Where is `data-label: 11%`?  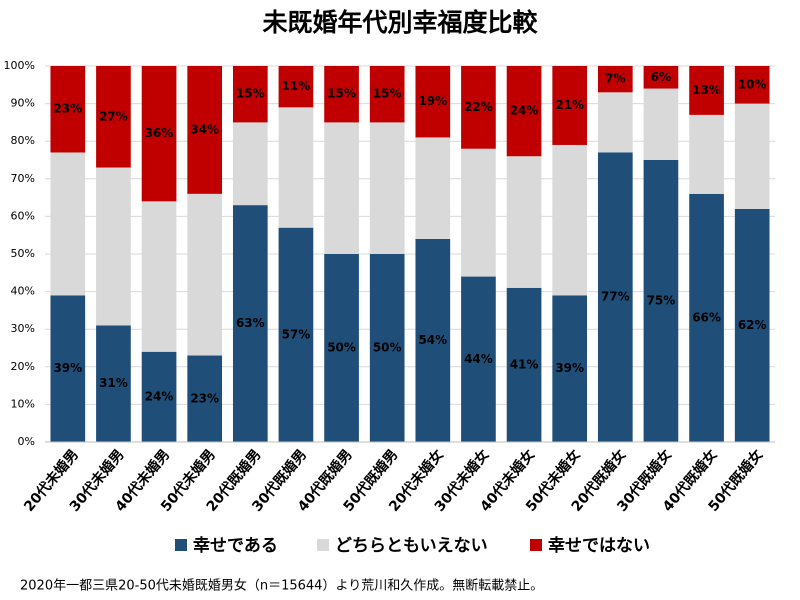
data-label: 11% is located at coordinates (296, 86).